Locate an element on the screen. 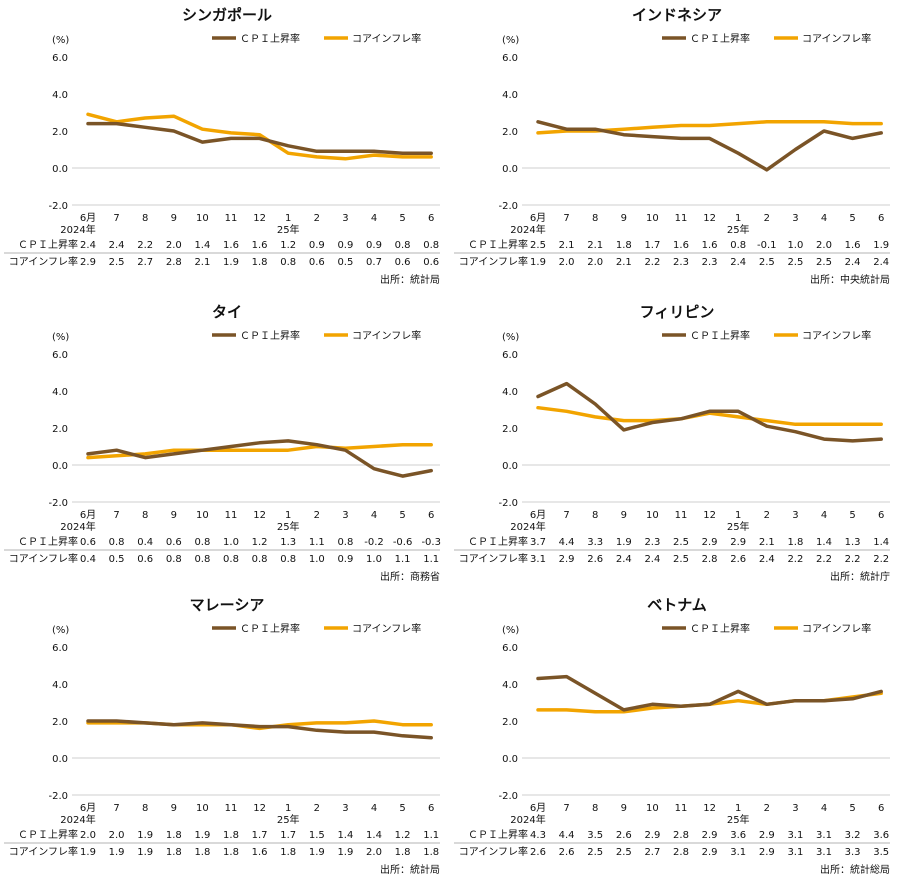  source-note: 出所：統計庁 is located at coordinates (860, 576).